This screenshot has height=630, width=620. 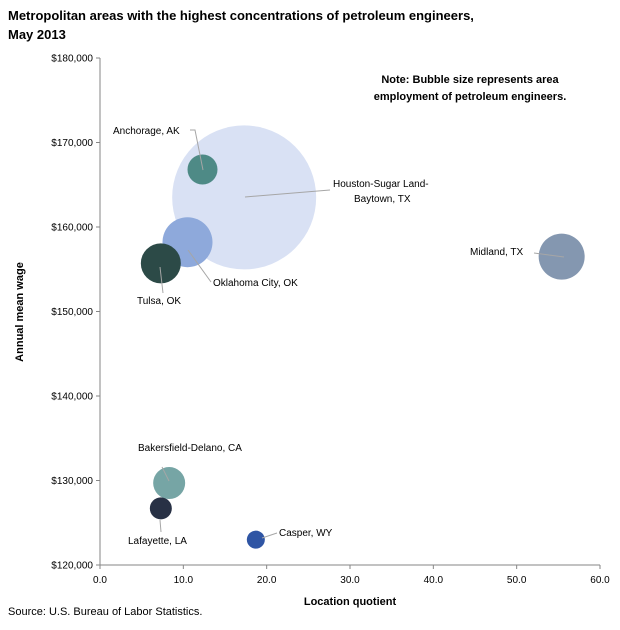 I want to click on x-tick-label: 30.0, so click(x=350, y=580).